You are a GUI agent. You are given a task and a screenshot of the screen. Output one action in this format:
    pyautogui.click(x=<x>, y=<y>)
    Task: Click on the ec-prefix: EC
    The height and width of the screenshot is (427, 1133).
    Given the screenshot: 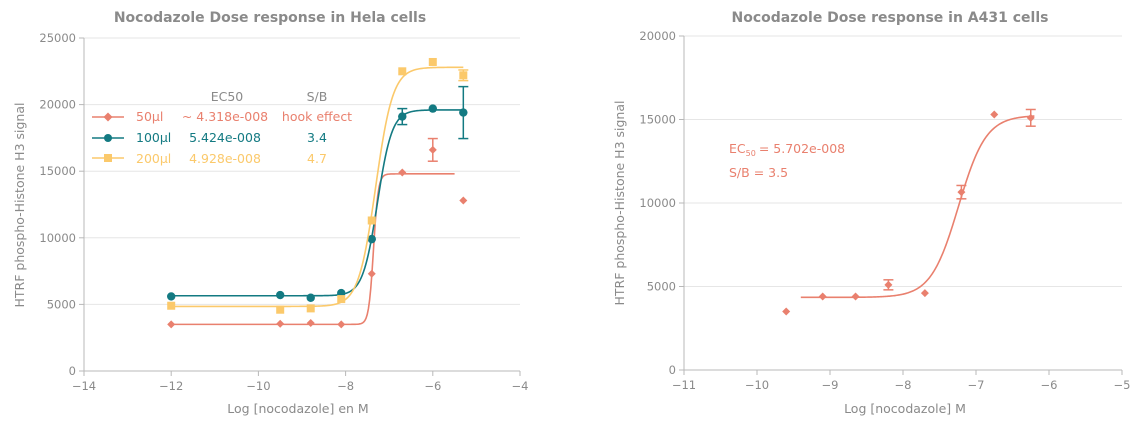 What is the action you would take?
    pyautogui.click(x=737, y=148)
    